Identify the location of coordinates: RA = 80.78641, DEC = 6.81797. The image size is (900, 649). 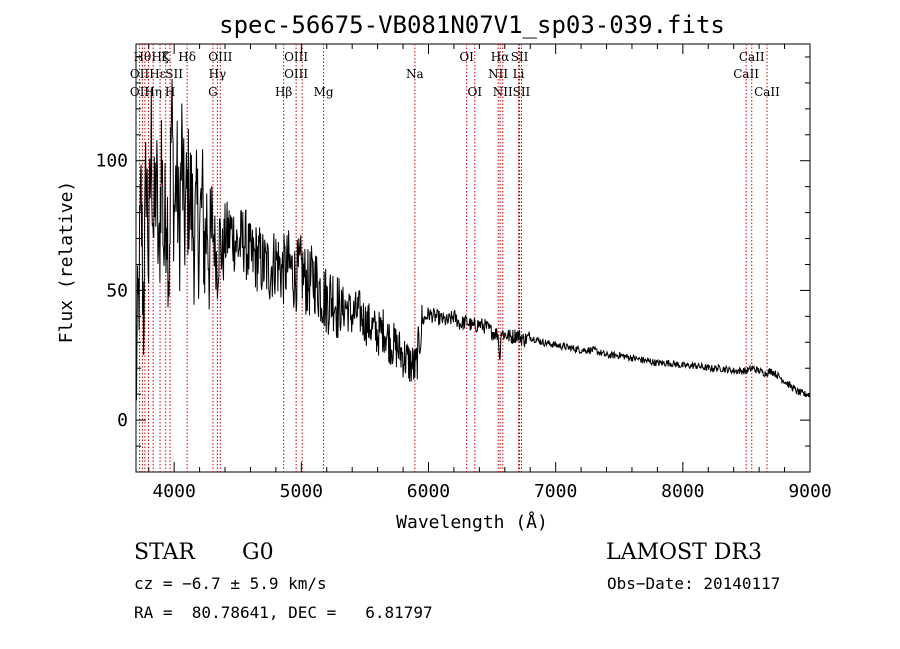
(283, 612).